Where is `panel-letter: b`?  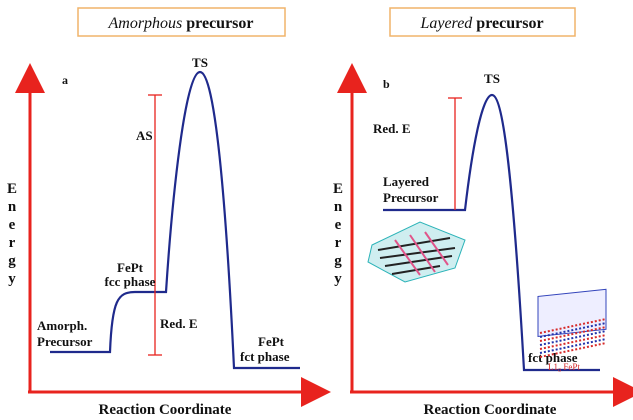 panel-letter: b is located at coordinates (386, 84).